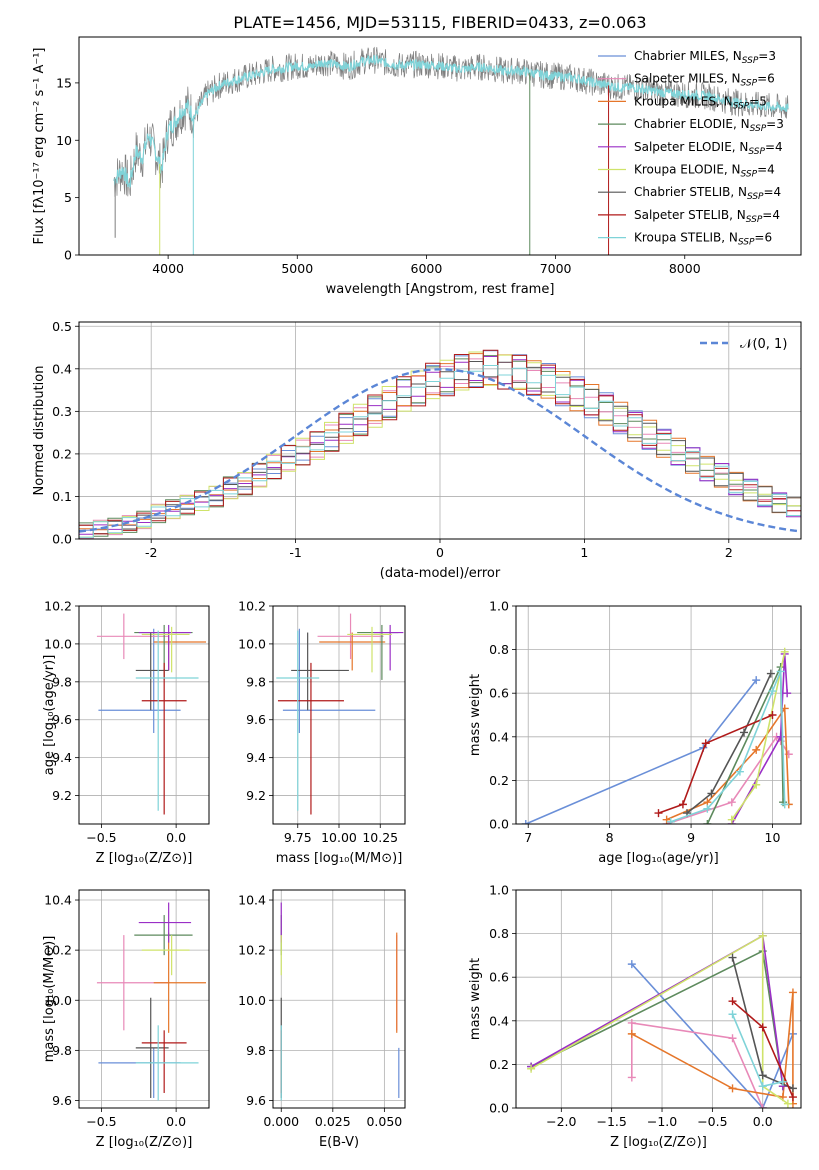 The height and width of the screenshot is (1170, 819). What do you see at coordinates (281, 1121) in the screenshot?
I see `x-tick-label: 0.000` at bounding box center [281, 1121].